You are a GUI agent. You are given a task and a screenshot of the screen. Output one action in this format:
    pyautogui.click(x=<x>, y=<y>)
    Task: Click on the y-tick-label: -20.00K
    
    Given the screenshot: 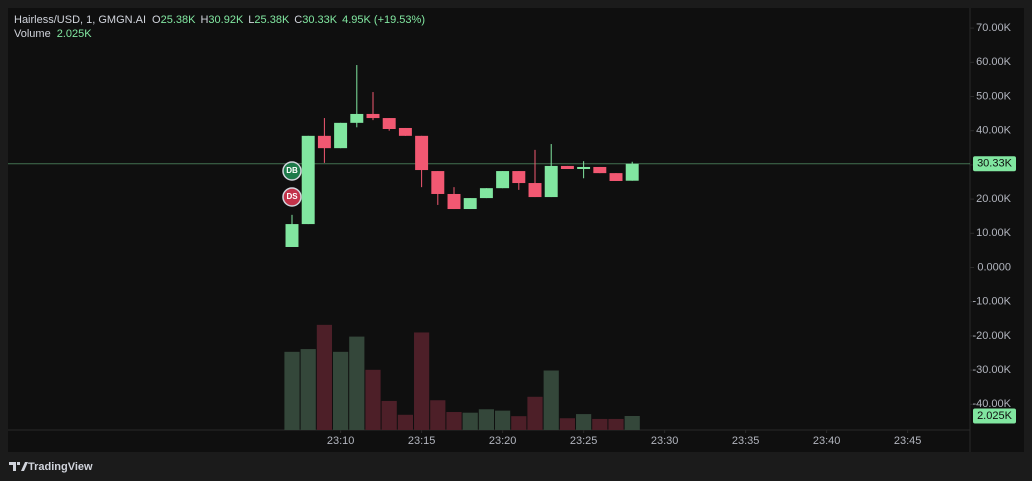 What is the action you would take?
    pyautogui.click(x=991, y=336)
    